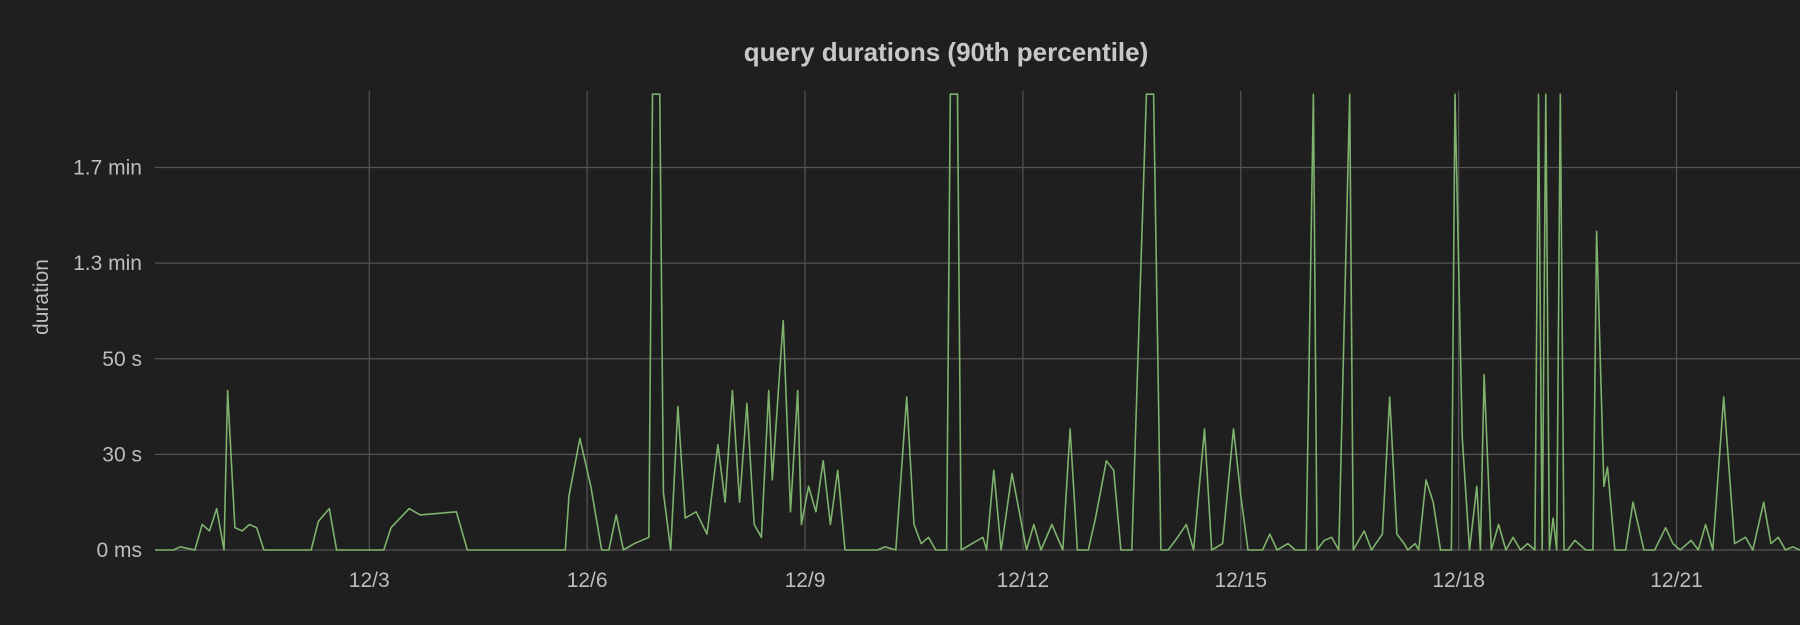  What do you see at coordinates (122, 359) in the screenshot?
I see `y-tick-label: 50 s` at bounding box center [122, 359].